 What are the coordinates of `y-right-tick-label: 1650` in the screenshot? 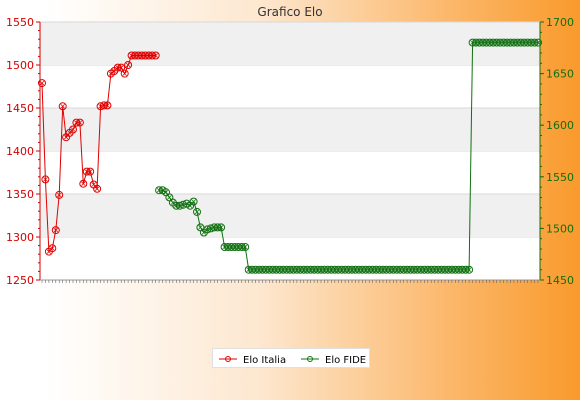 It's located at (560, 74).